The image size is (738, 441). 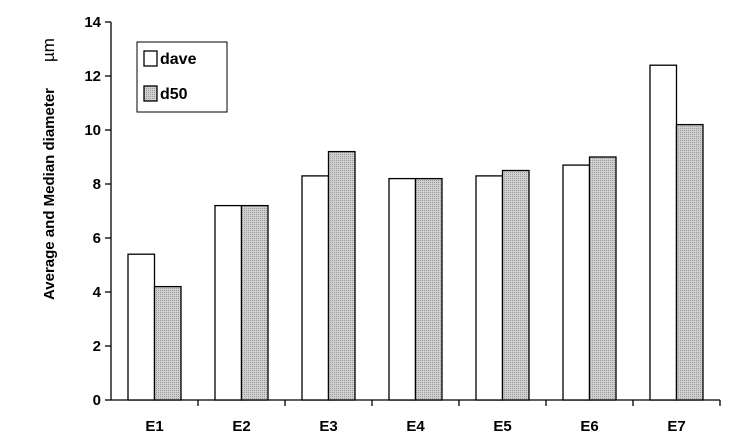 What do you see at coordinates (241, 426) in the screenshot?
I see `x-tick-label: E2` at bounding box center [241, 426].